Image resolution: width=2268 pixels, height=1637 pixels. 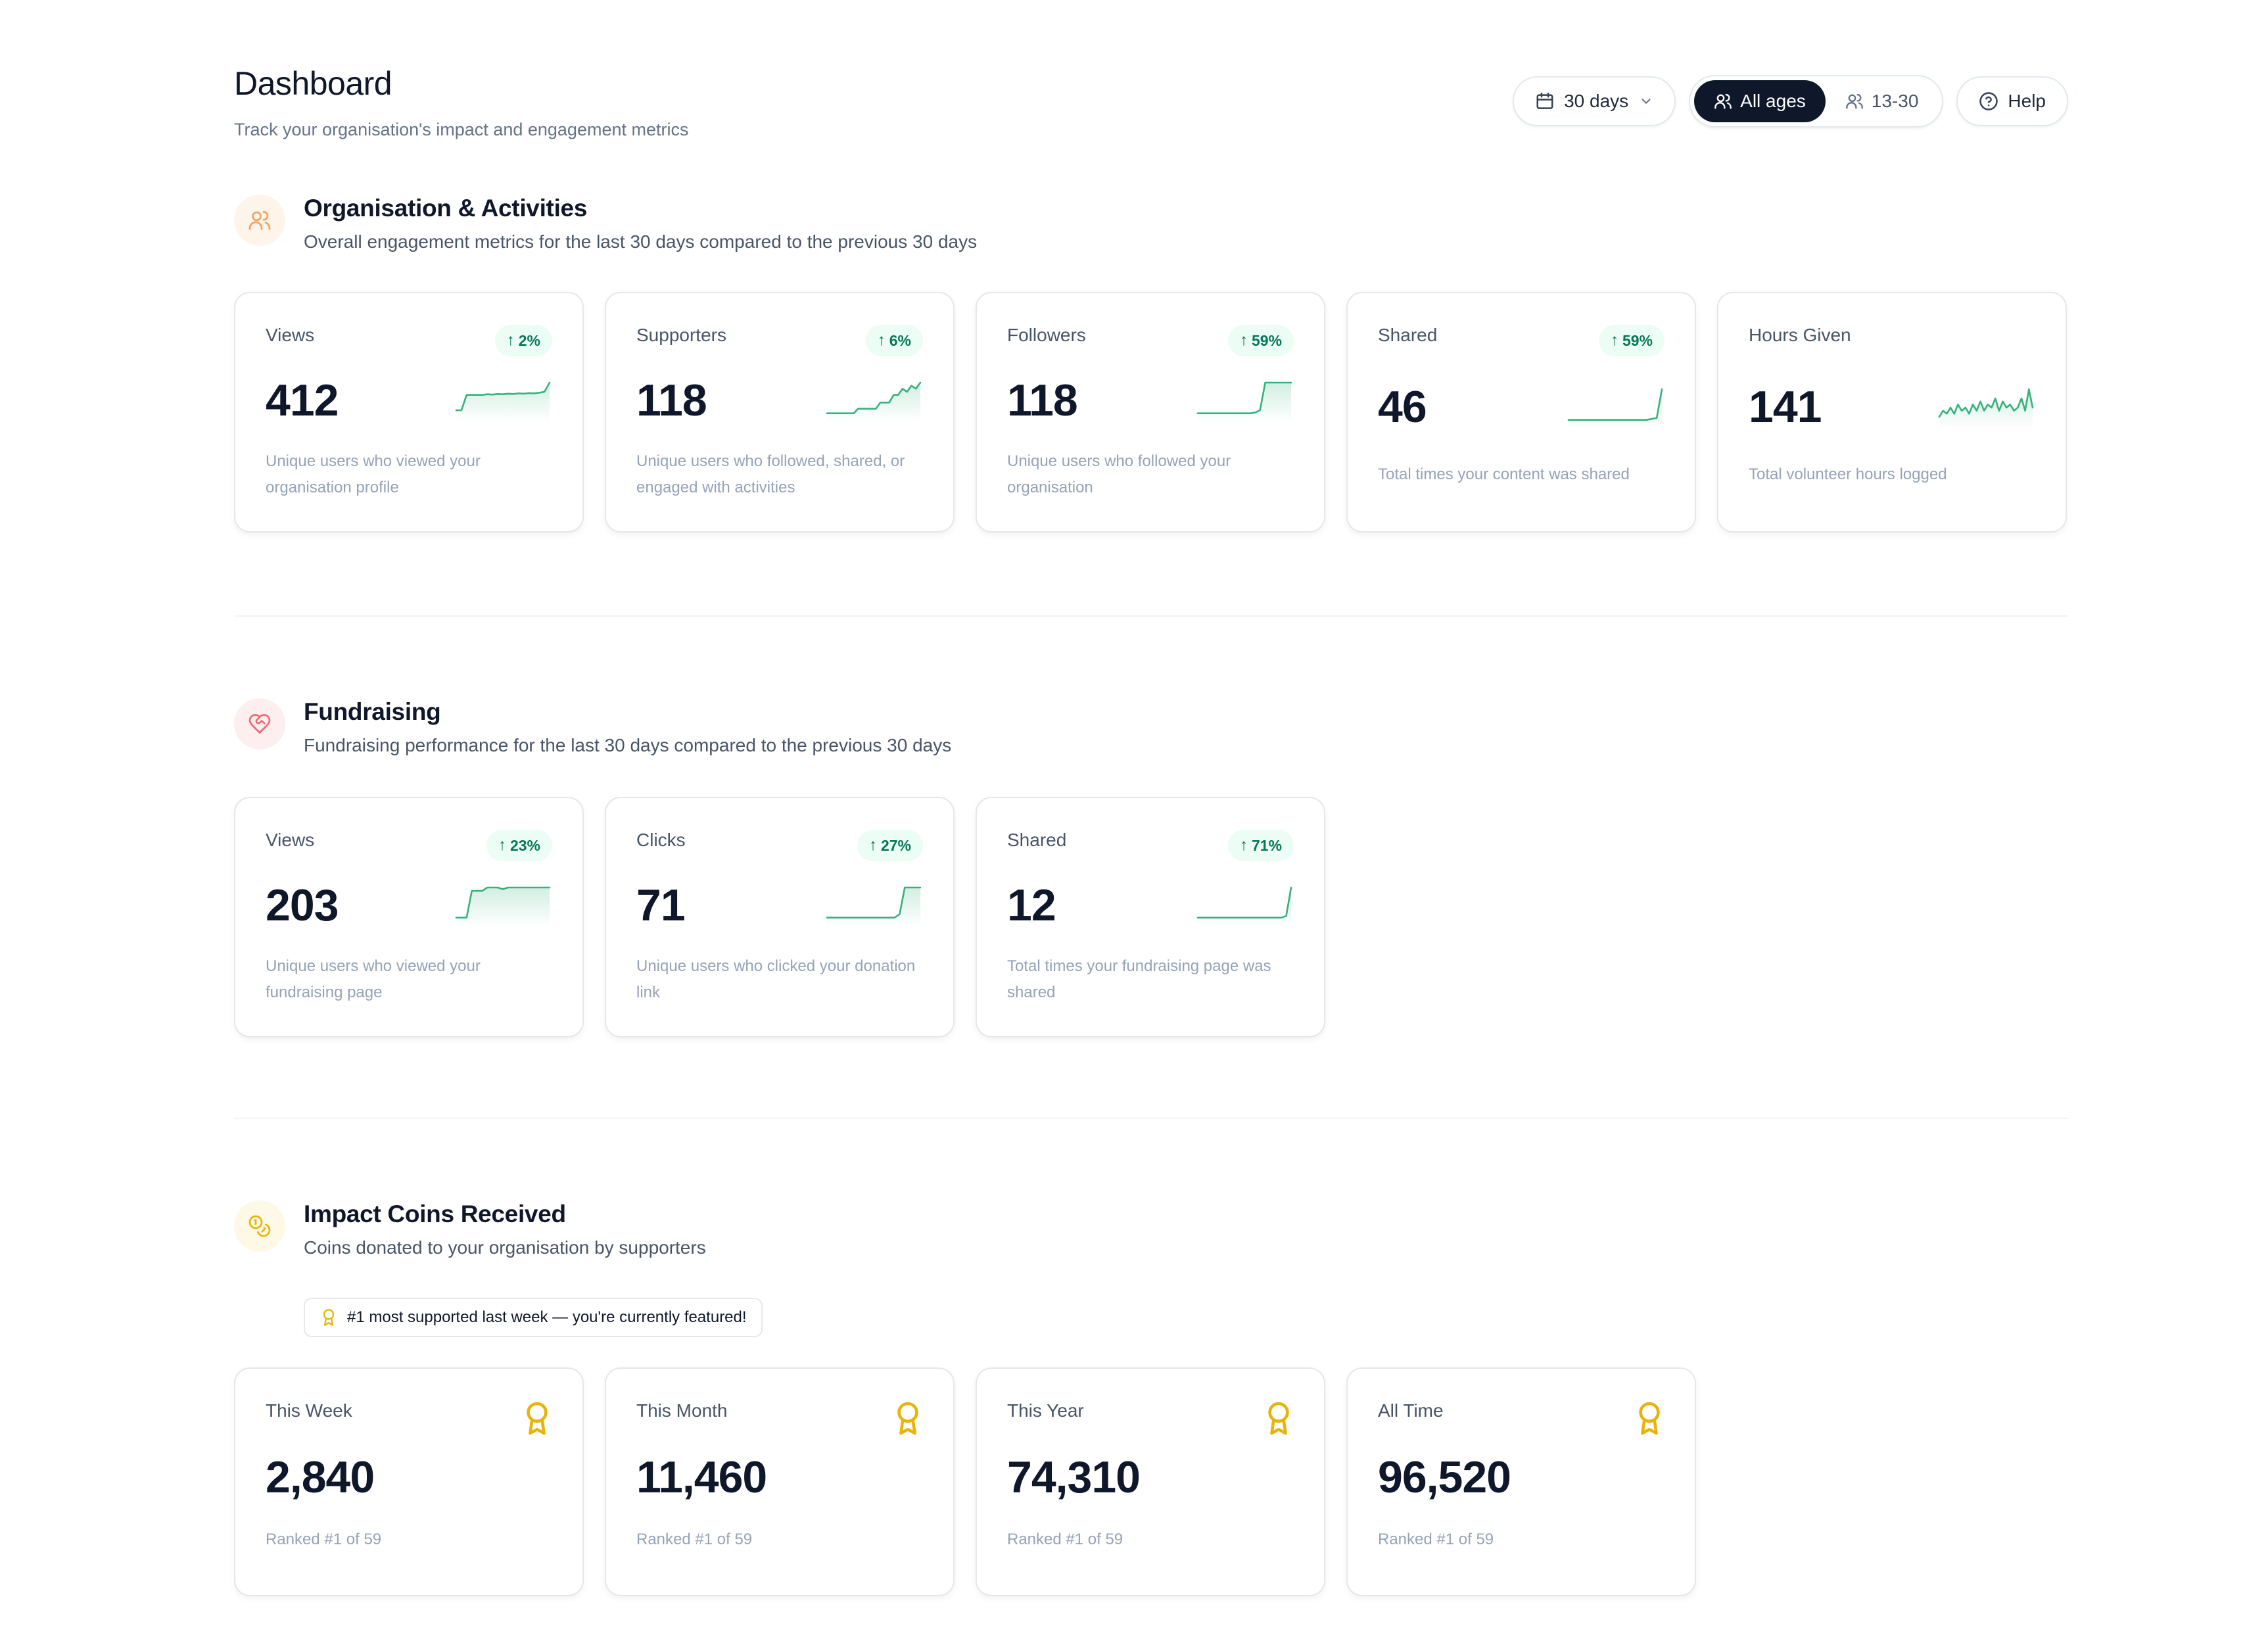 What do you see at coordinates (1150, 1482) in the screenshot?
I see `coins-card-this-year: This Year 74,310 Ranked #1 of 59` at bounding box center [1150, 1482].